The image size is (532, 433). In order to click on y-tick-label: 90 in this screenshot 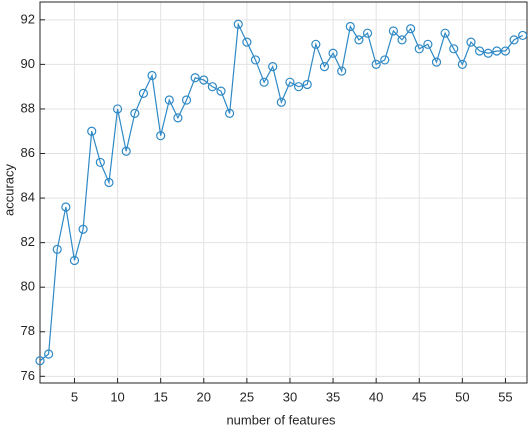, I will do `click(28, 63)`.